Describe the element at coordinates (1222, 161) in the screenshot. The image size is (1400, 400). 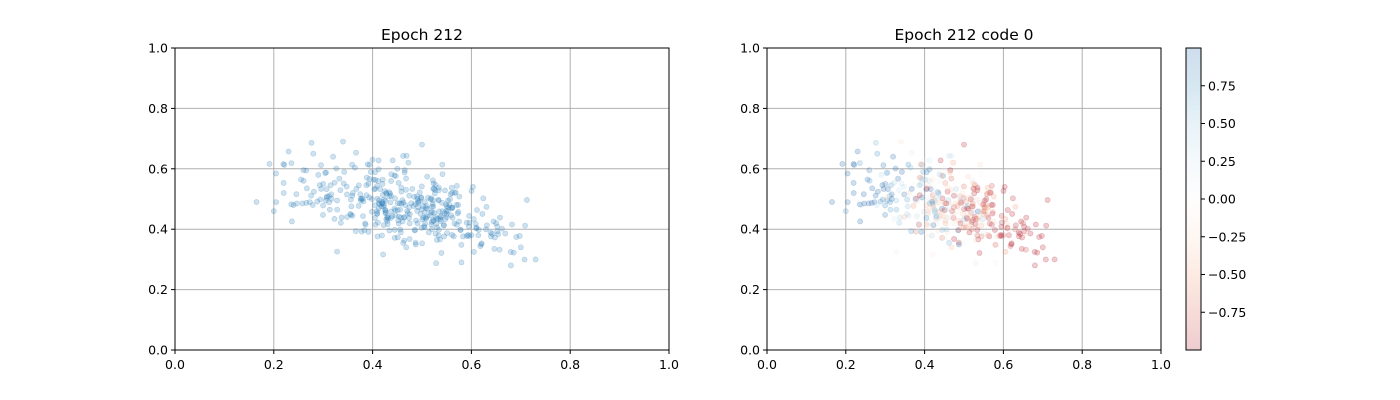
I see `colorbar-tick-label: 0.25` at that location.